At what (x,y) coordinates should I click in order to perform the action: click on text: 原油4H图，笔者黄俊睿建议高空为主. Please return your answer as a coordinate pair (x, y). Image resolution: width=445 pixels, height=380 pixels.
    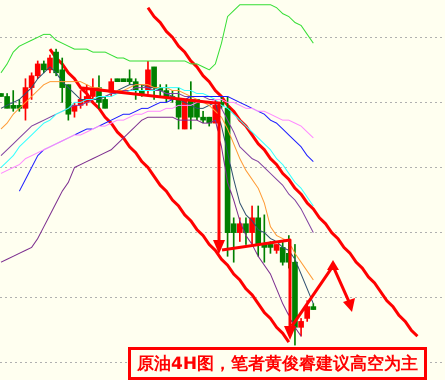
    Looking at the image, I should click on (278, 363).